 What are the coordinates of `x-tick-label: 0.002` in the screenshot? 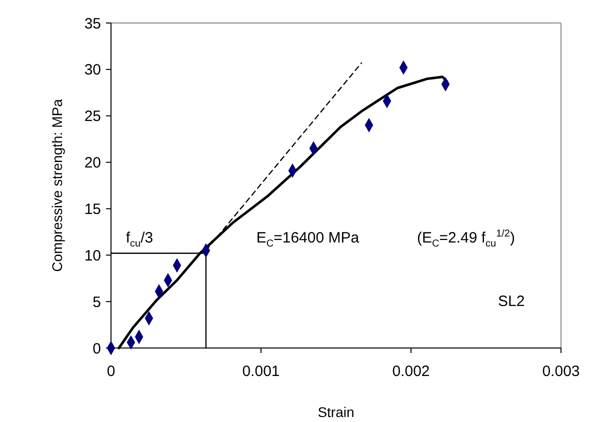 It's located at (411, 371).